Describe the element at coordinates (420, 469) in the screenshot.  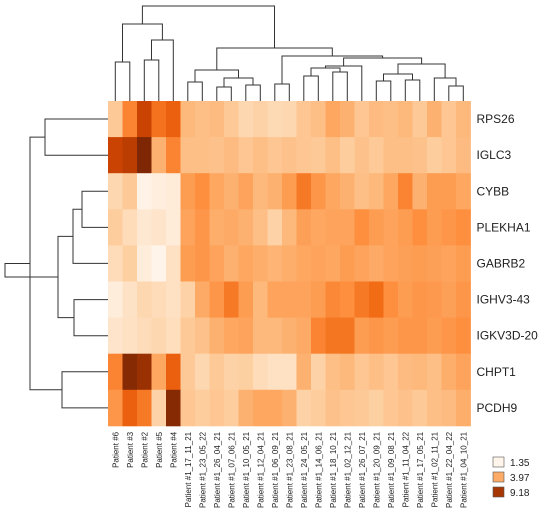
I see `column-label: Patient #1_17_05_21` at that location.